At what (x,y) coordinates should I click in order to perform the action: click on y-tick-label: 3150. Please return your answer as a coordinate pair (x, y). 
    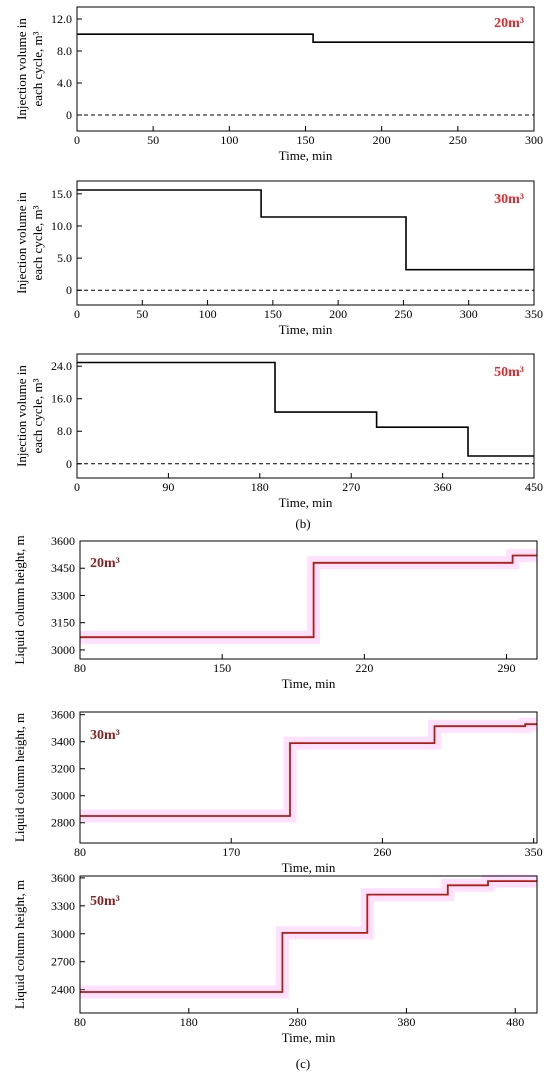
    Looking at the image, I should click on (63, 623).